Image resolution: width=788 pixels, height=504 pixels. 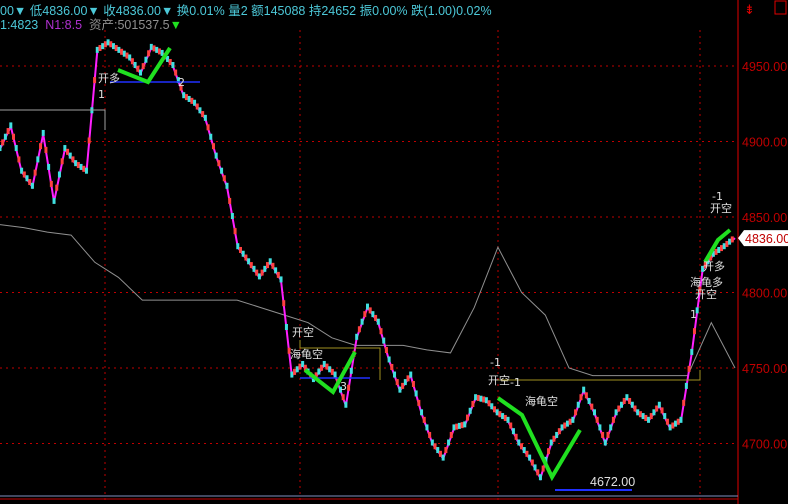 I want to click on last-price-label: 4836.00, so click(x=766, y=239).